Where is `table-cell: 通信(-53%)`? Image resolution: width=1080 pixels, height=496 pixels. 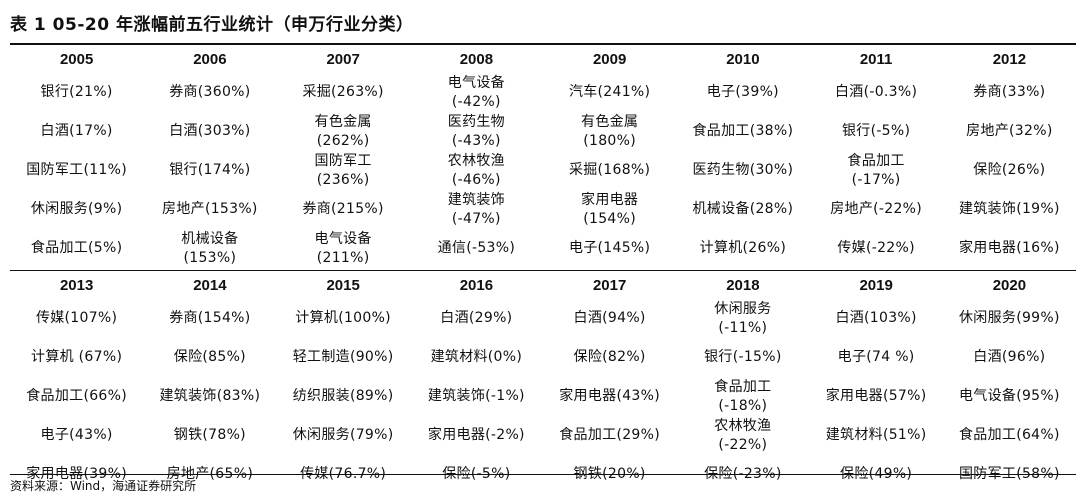
table-cell: 通信(-53%) is located at coordinates (476, 248).